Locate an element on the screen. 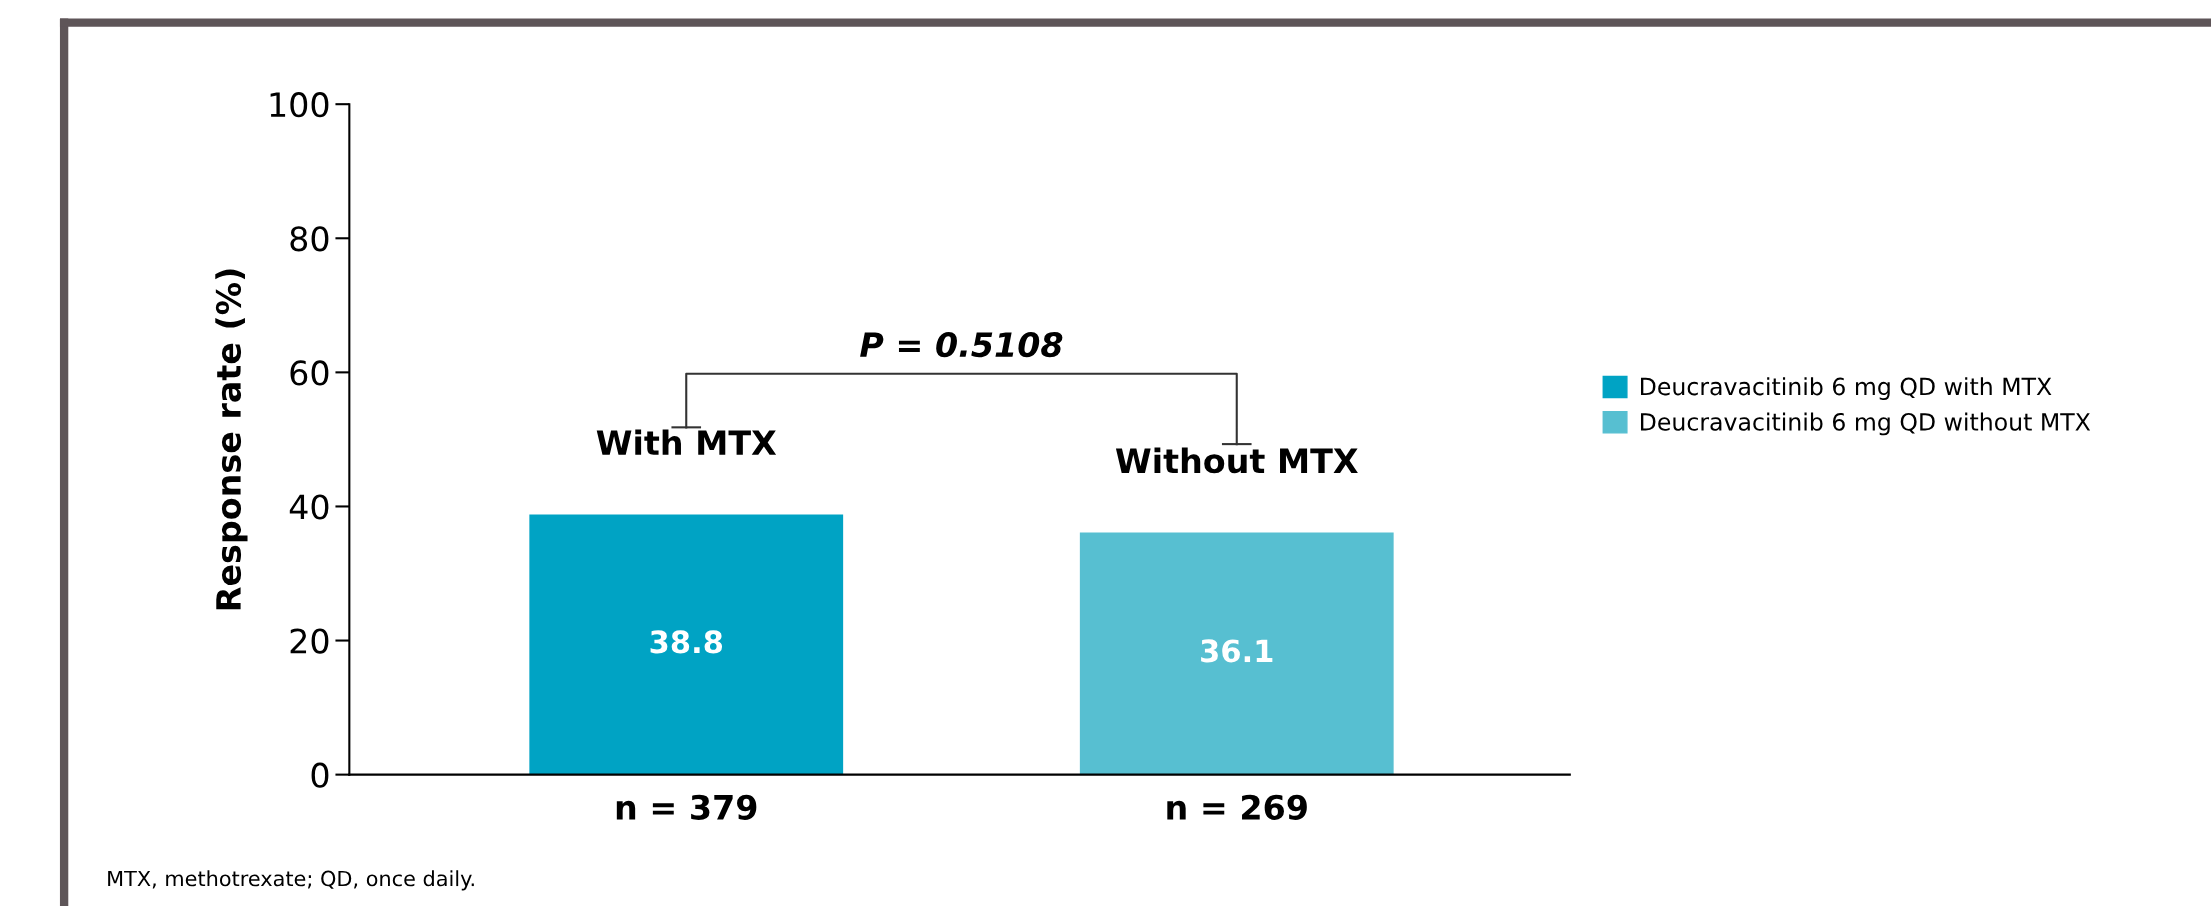 The width and height of the screenshot is (2211, 906). x-tick-label: n = 269 is located at coordinates (1237, 807).